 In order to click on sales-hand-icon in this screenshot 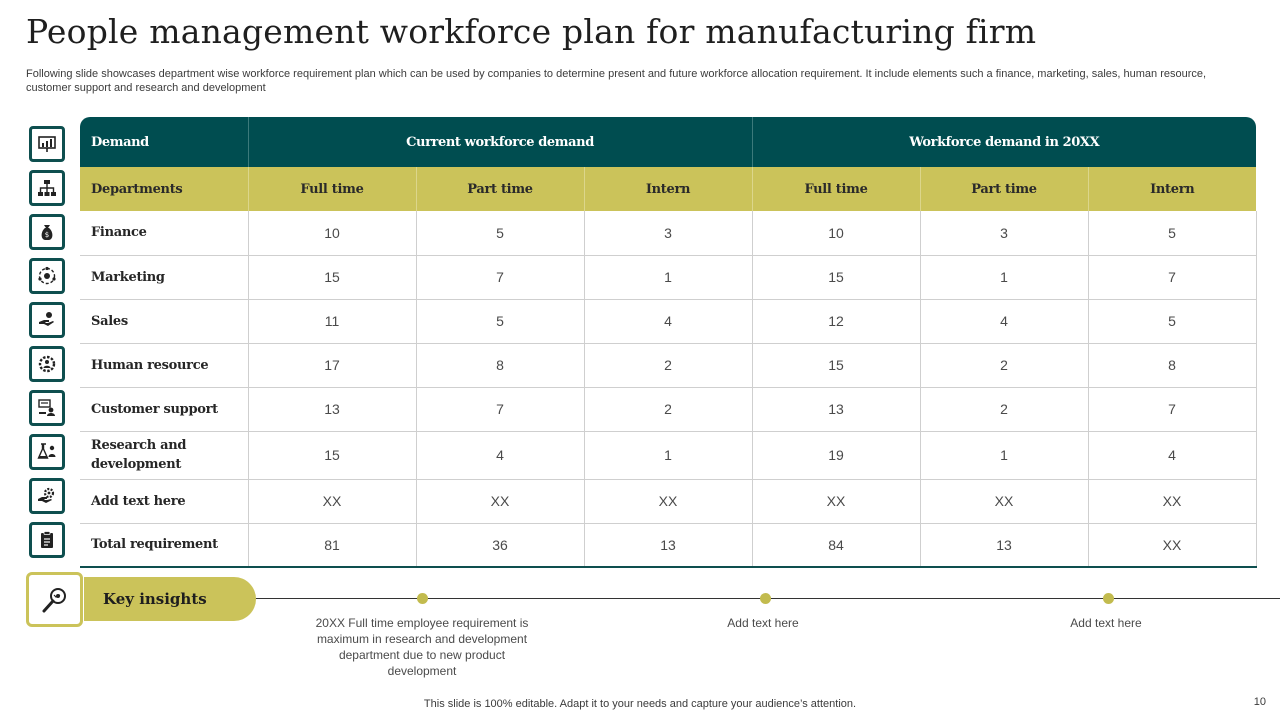, I will do `click(47, 320)`.